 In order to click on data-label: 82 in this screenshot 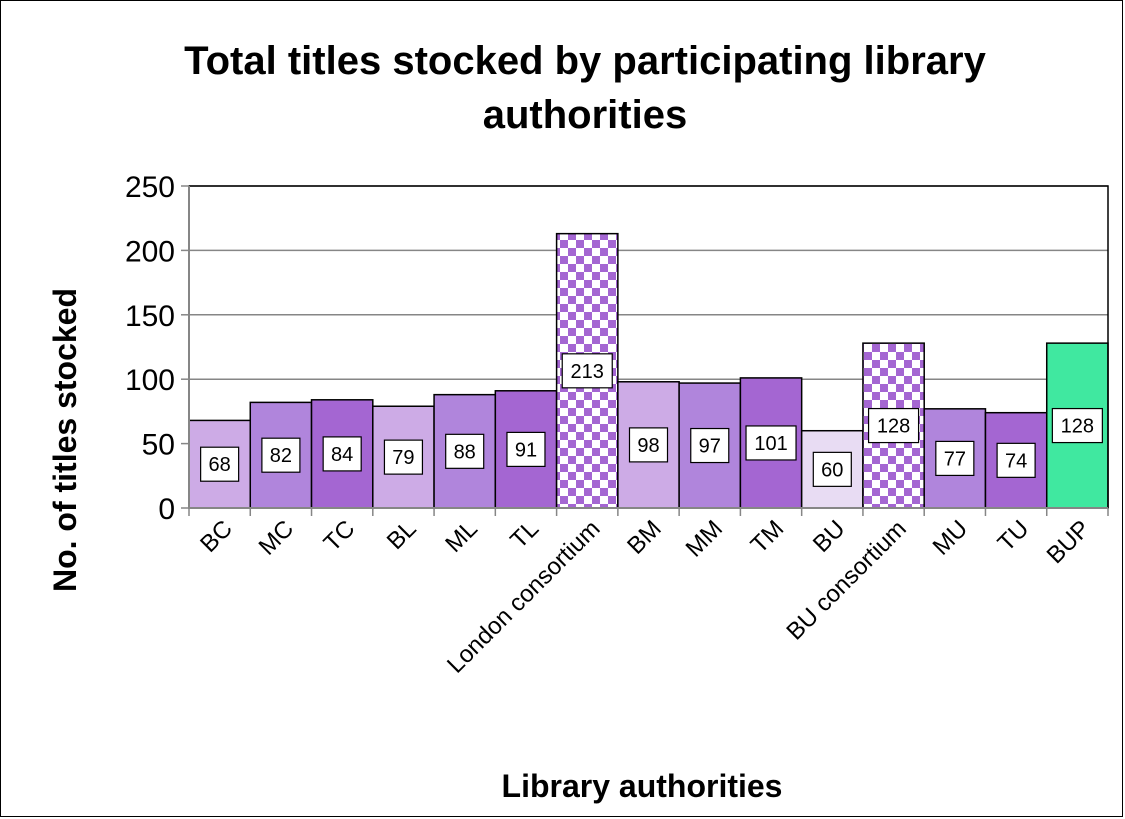, I will do `click(281, 456)`.